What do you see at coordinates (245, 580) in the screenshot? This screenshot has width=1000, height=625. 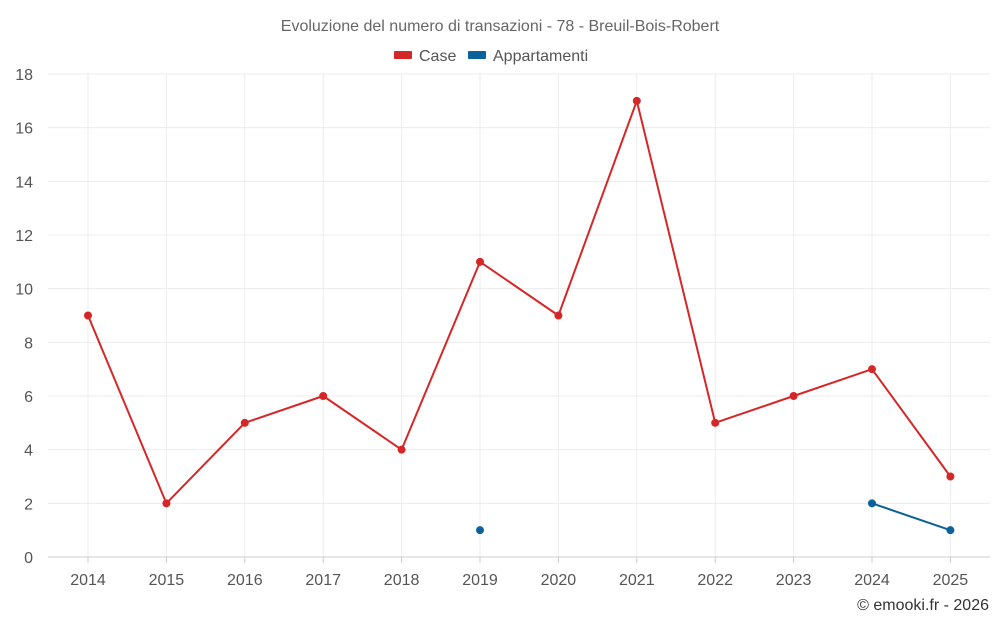 I see `x-tick-label: 2016` at bounding box center [245, 580].